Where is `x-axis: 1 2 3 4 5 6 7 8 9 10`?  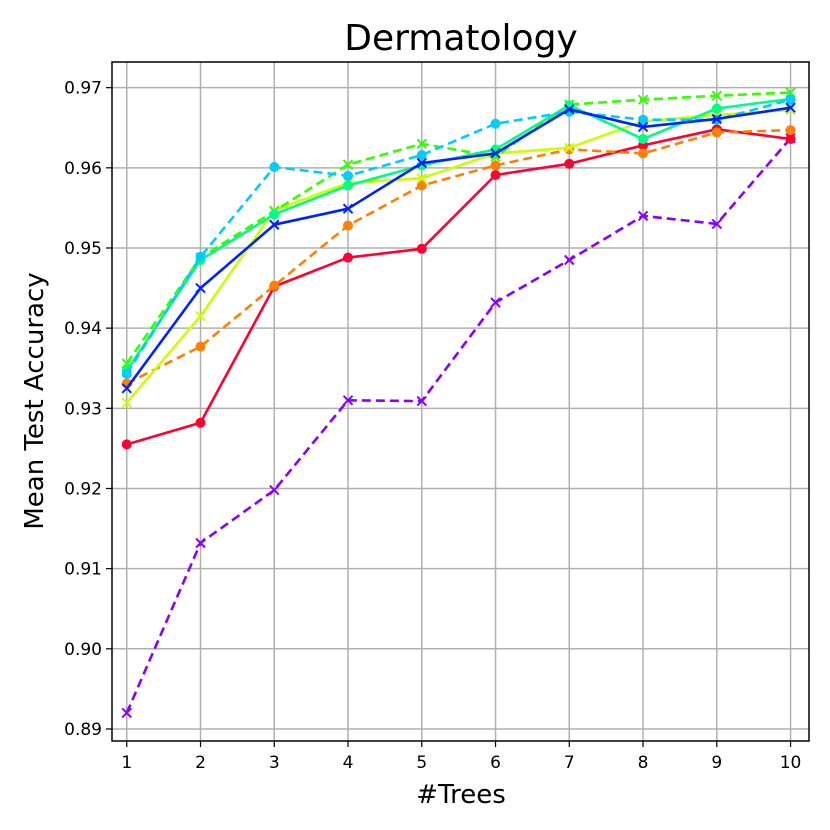
x-axis: 1 2 3 4 5 6 7 8 9 10 is located at coordinates (461, 757).